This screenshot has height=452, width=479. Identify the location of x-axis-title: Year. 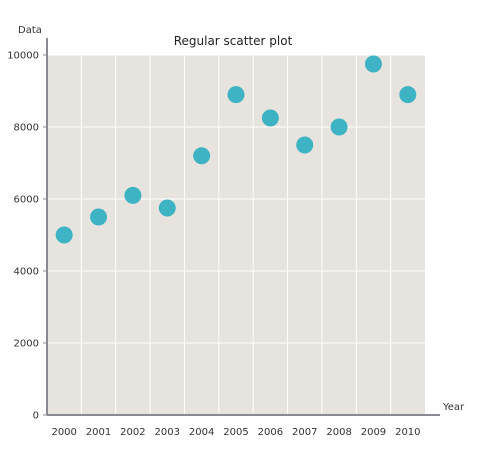
(453, 407).